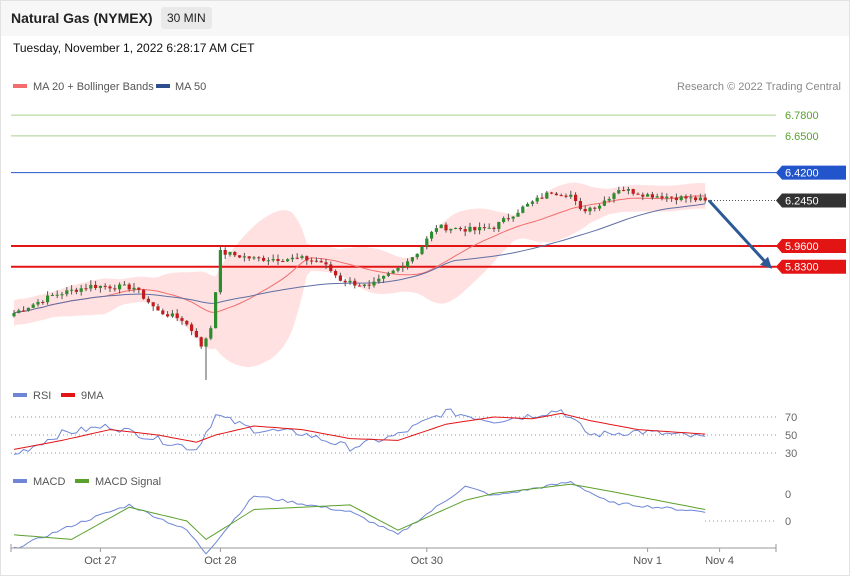 Image resolution: width=850 pixels, height=576 pixels. What do you see at coordinates (719, 561) in the screenshot?
I see `x-axis-tick-label: Nov 4` at bounding box center [719, 561].